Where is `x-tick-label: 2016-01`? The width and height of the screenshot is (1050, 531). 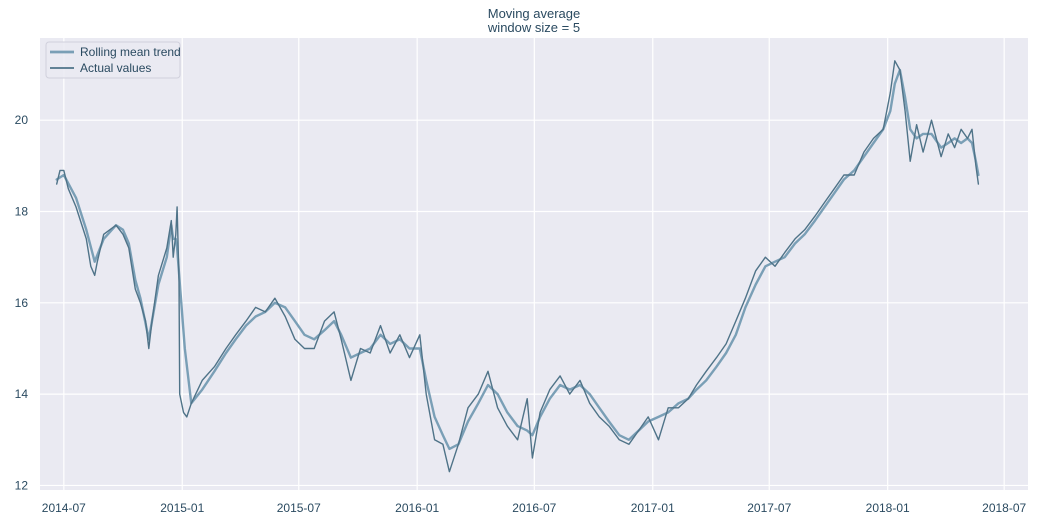
x-tick-label: 2016-01 is located at coordinates (417, 508).